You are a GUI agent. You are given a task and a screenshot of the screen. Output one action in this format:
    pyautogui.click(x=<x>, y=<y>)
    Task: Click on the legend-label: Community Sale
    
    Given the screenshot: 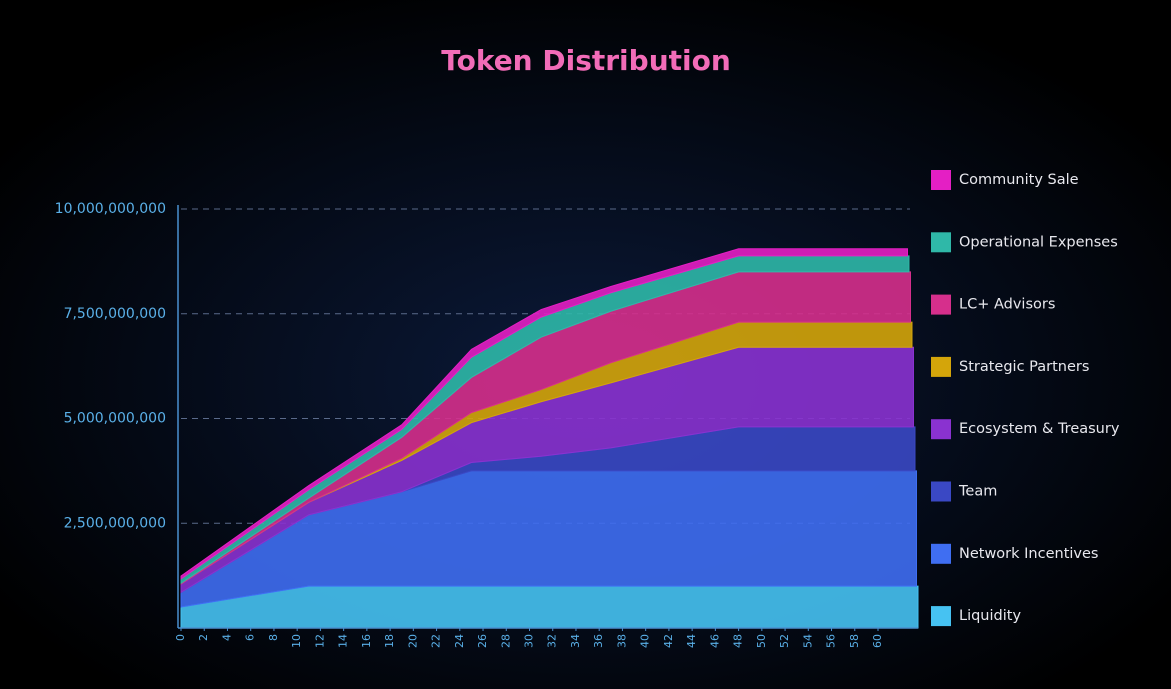 What is the action you would take?
    pyautogui.click(x=1019, y=180)
    